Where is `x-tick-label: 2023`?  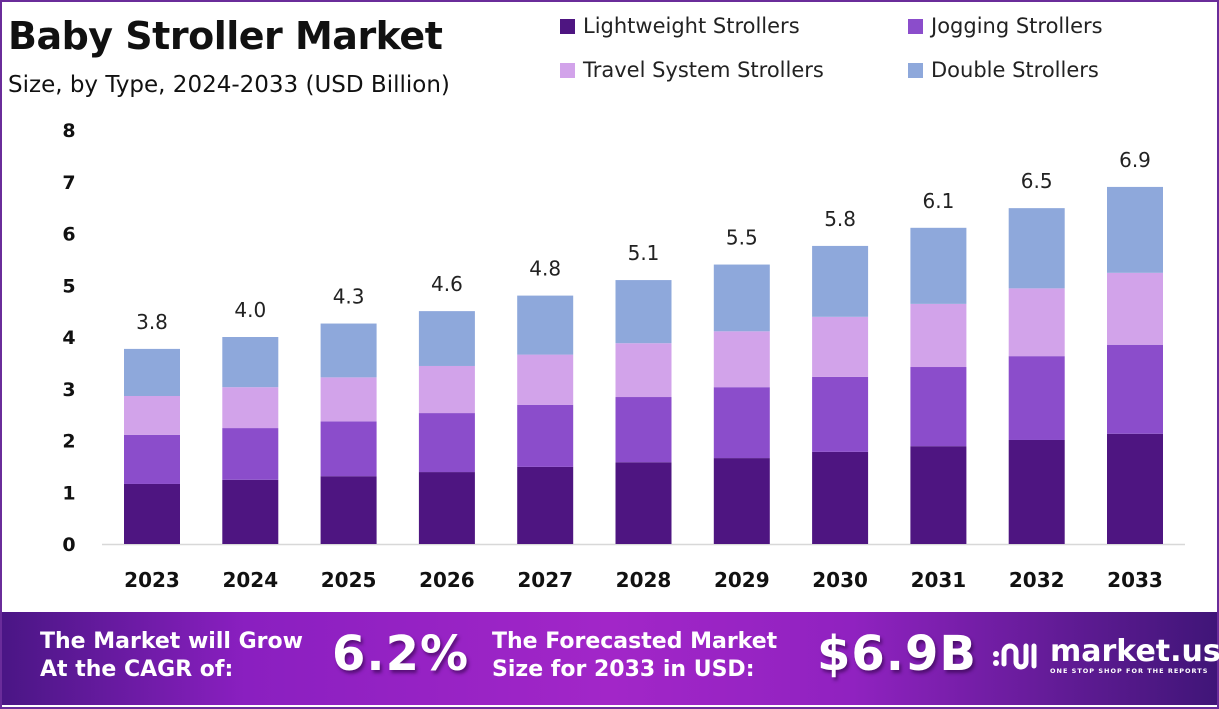 x-tick-label: 2023 is located at coordinates (152, 580).